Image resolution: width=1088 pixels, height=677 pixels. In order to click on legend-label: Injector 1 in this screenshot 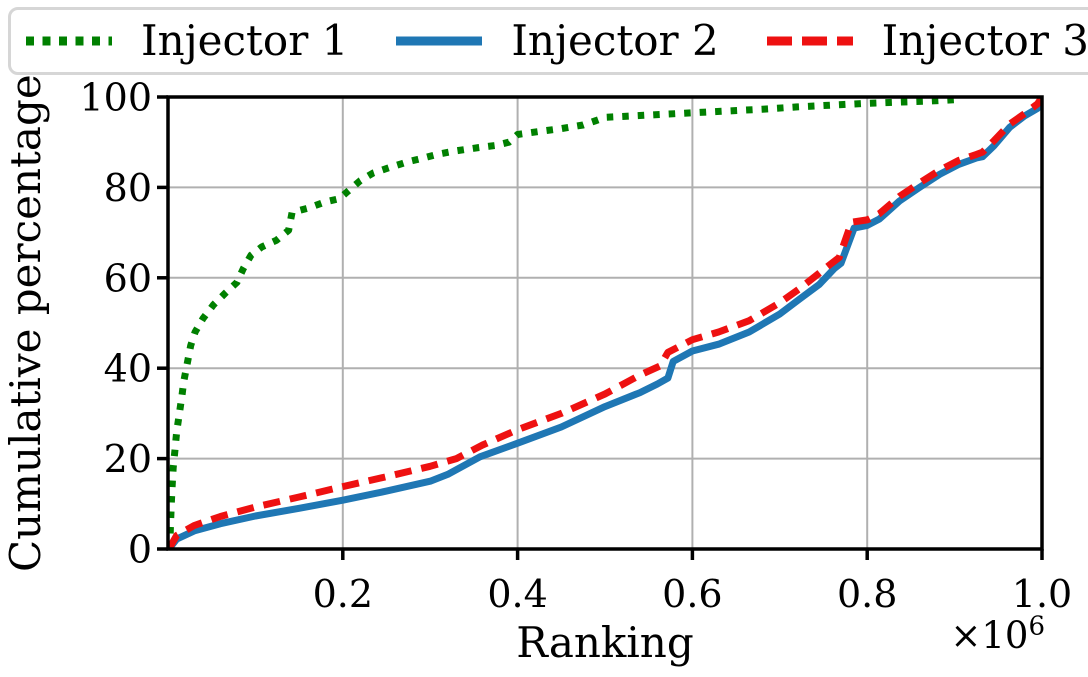, I will do `click(245, 40)`.